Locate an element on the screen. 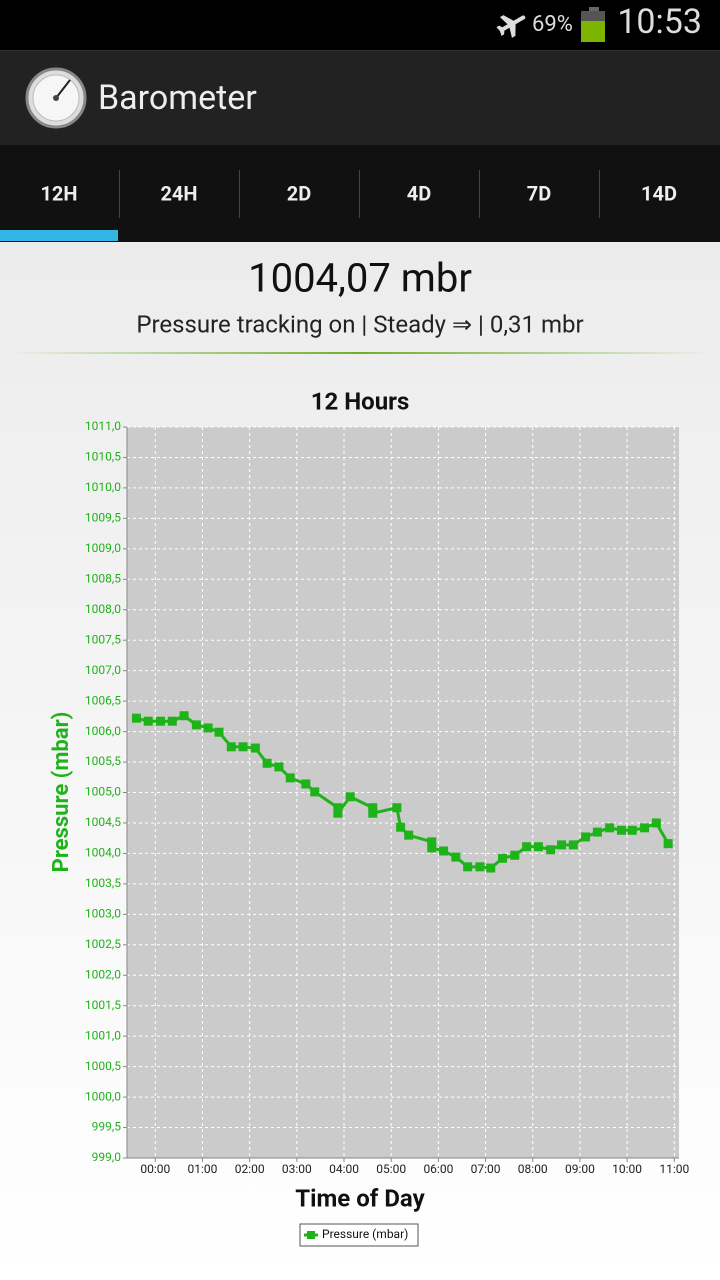  x-tick-label: 00:00 is located at coordinates (155, 1169).